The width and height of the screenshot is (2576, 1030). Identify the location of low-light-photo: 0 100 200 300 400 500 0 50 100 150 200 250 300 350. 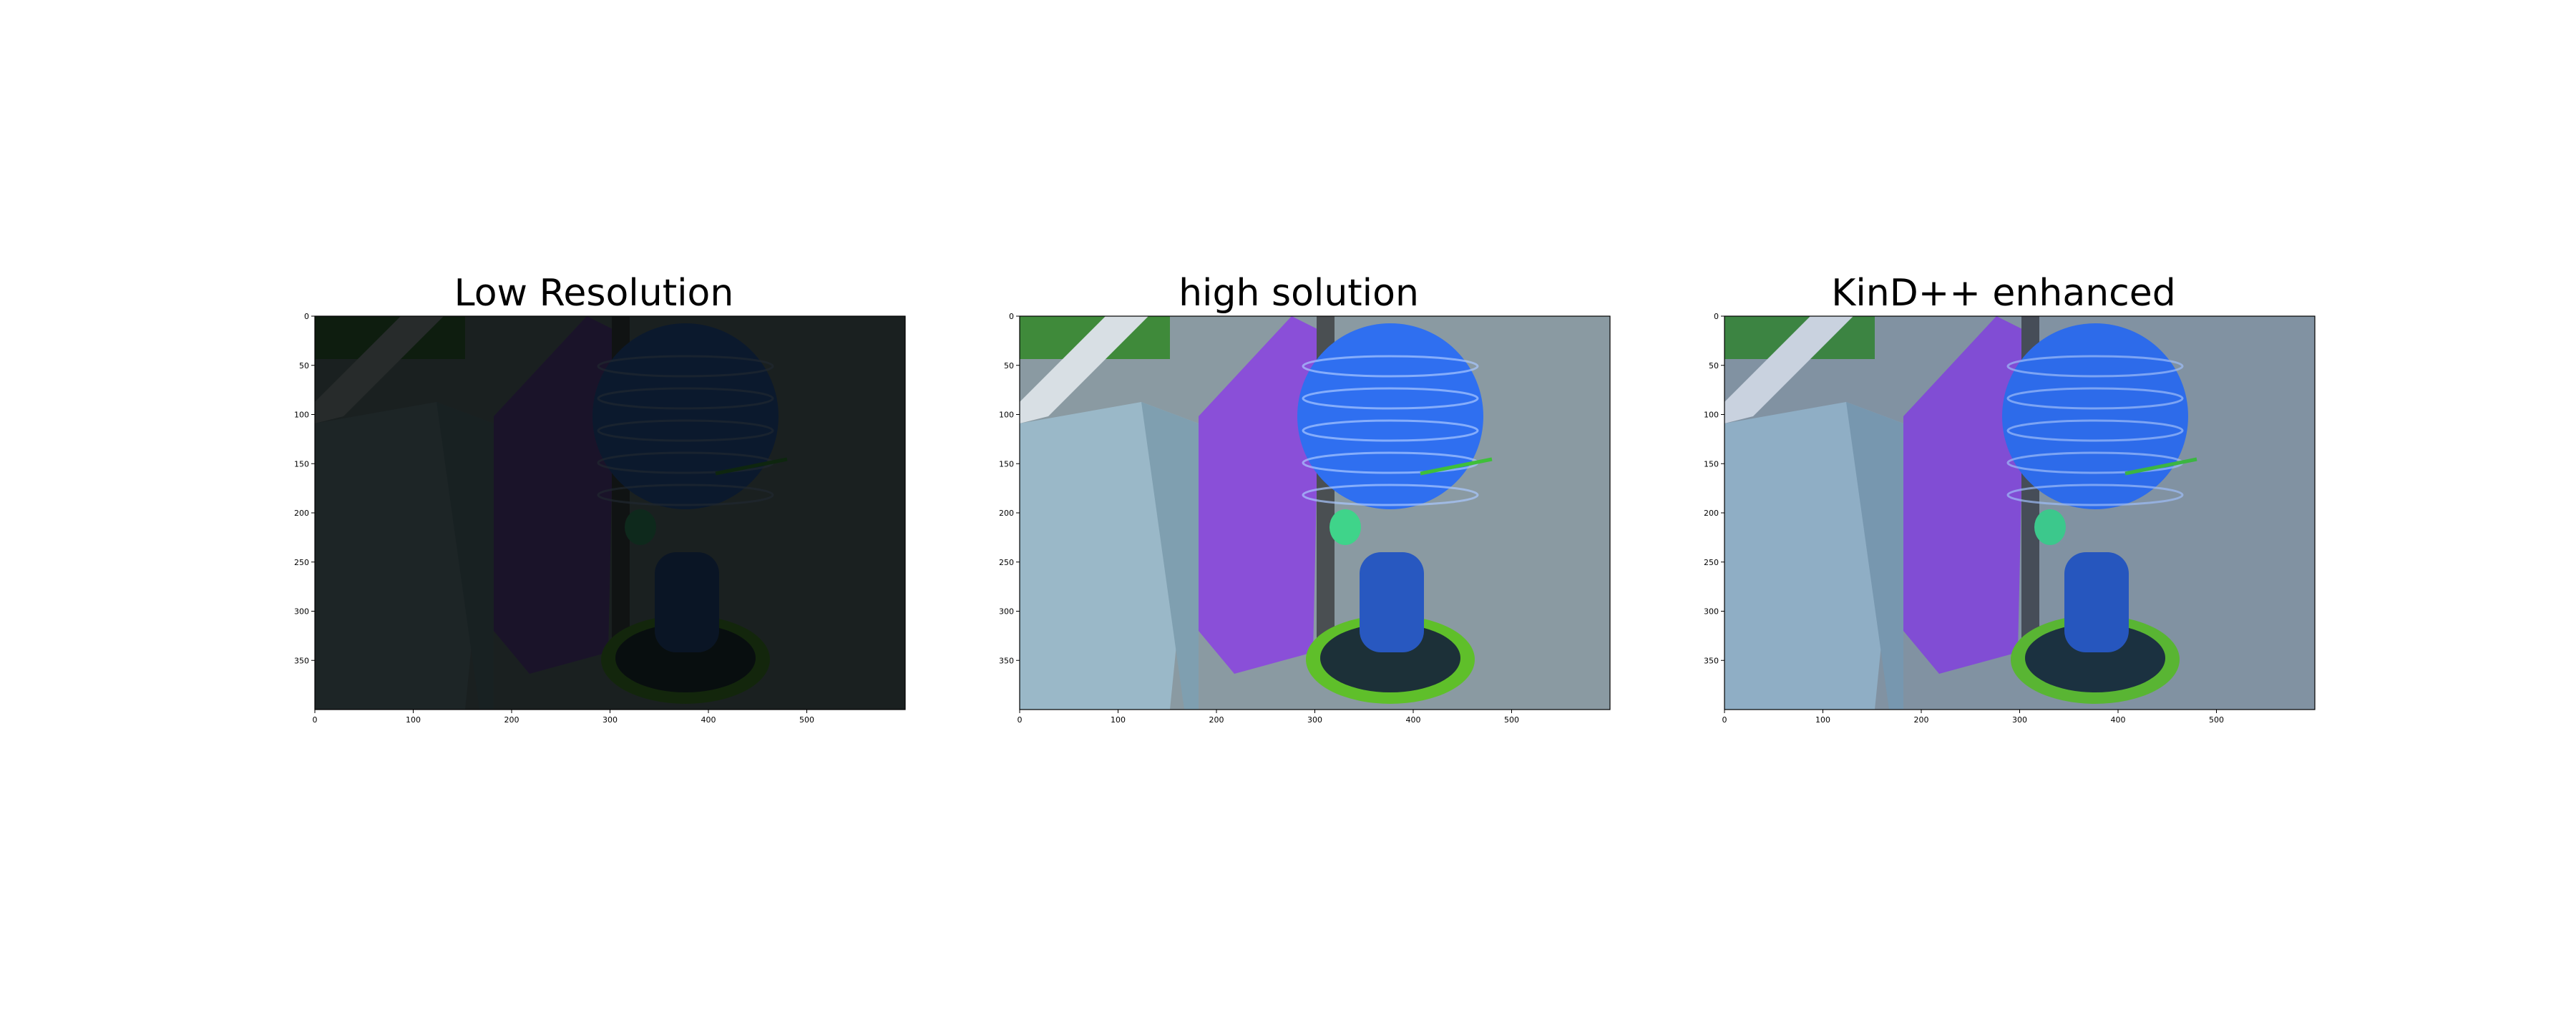
(600, 518).